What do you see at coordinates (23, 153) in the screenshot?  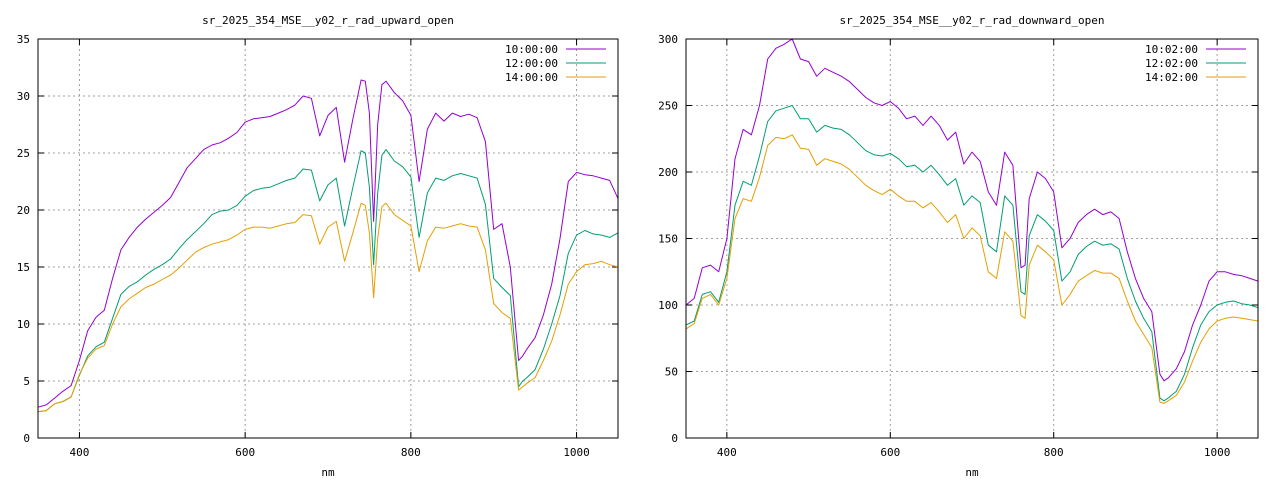 I see `y-tick-label: 25` at bounding box center [23, 153].